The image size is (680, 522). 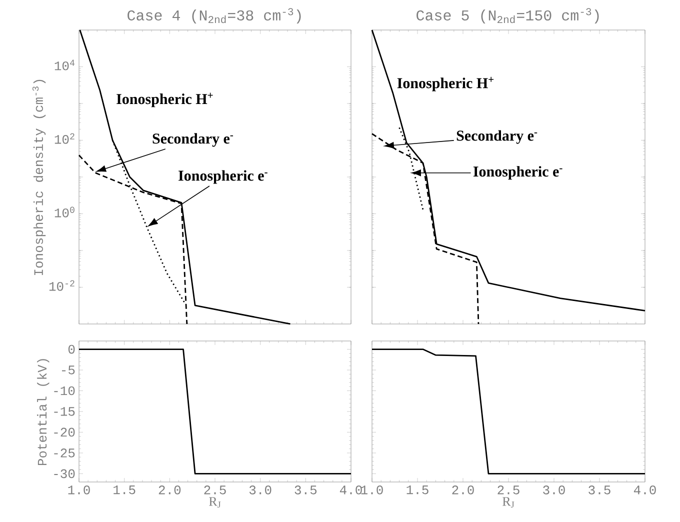 I want to click on chart-title: Case 5 (N$_{2nd}$=150 cm$^{-3}$), so click(x=507, y=16).